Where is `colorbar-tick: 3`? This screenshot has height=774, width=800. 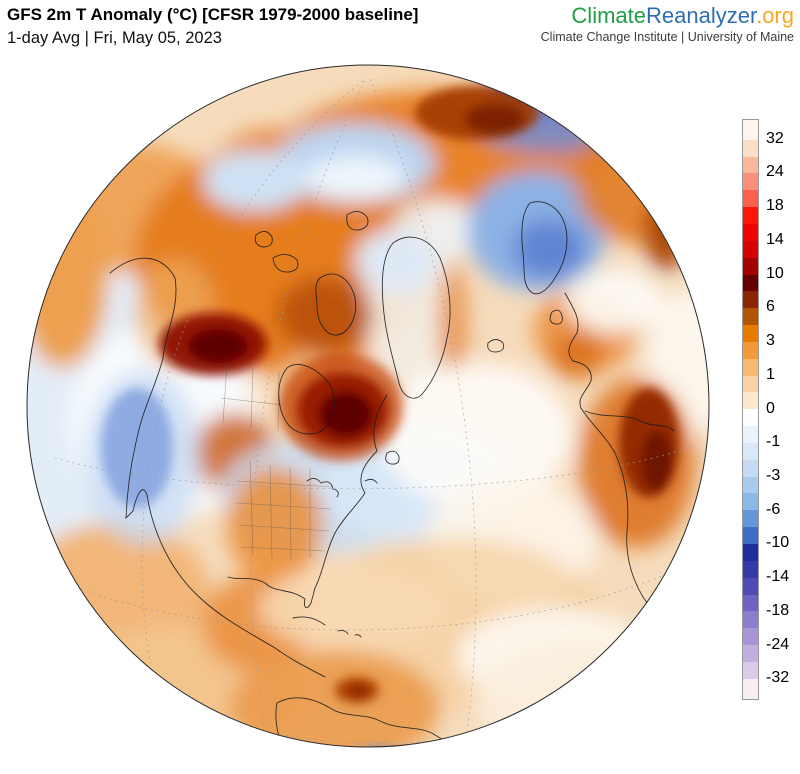 colorbar-tick: 3 is located at coordinates (770, 341).